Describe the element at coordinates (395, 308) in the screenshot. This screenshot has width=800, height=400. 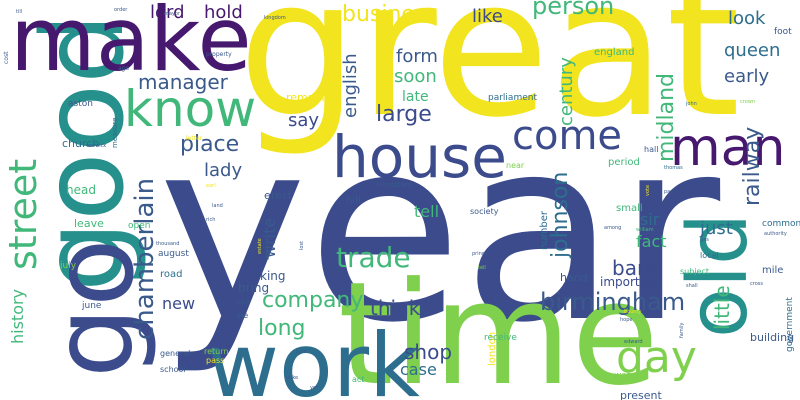
I see `word-think: think` at that location.